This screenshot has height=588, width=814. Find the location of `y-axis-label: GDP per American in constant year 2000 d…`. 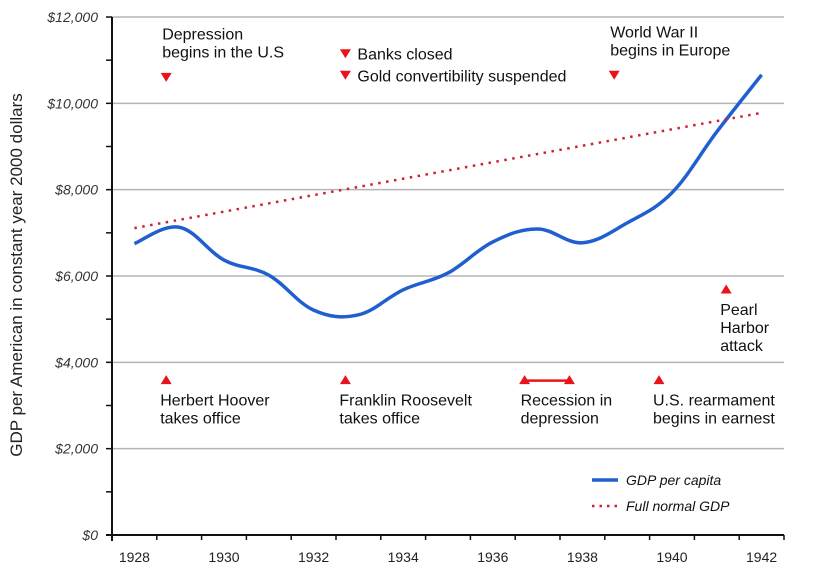

y-axis-label: GDP per American in constant year 2000 d… is located at coordinates (16, 275).